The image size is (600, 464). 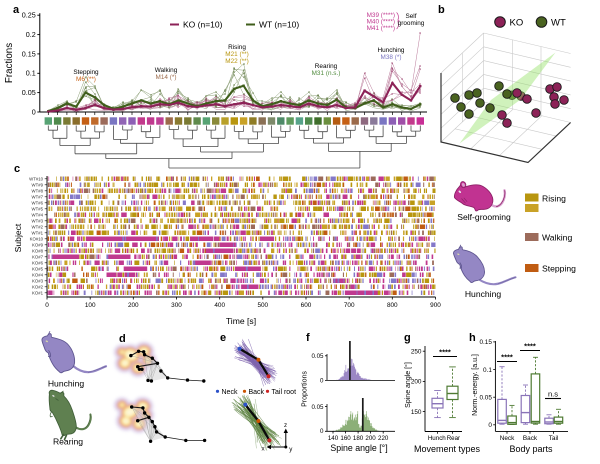 I want to click on svg-text: Rearing, so click(x=68, y=442).